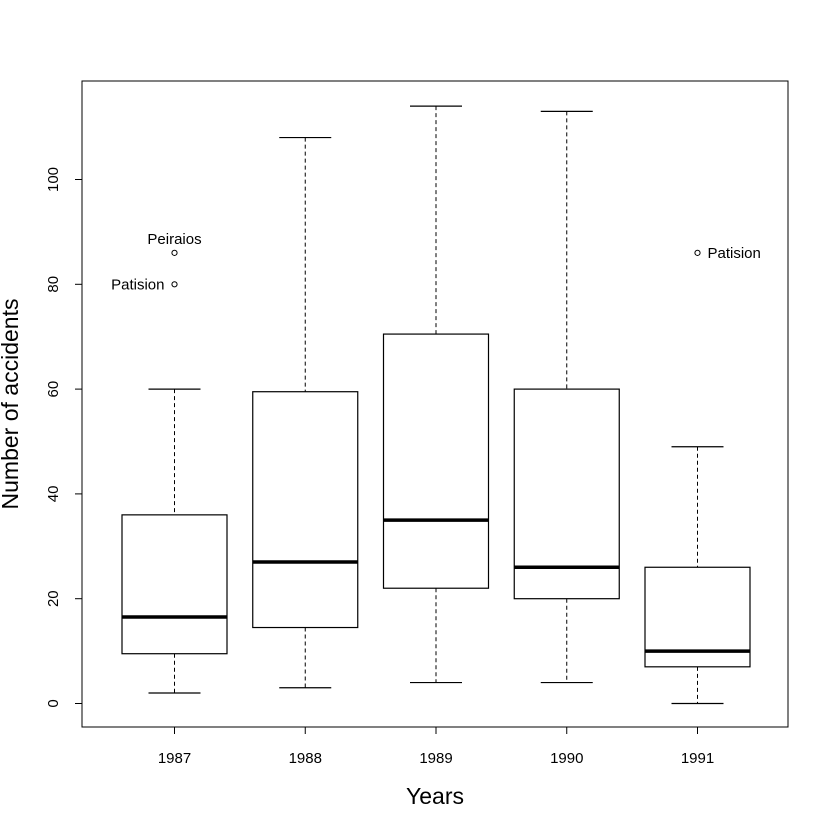 The width and height of the screenshot is (830, 830). I want to click on y-tick-label: 20, so click(53, 598).